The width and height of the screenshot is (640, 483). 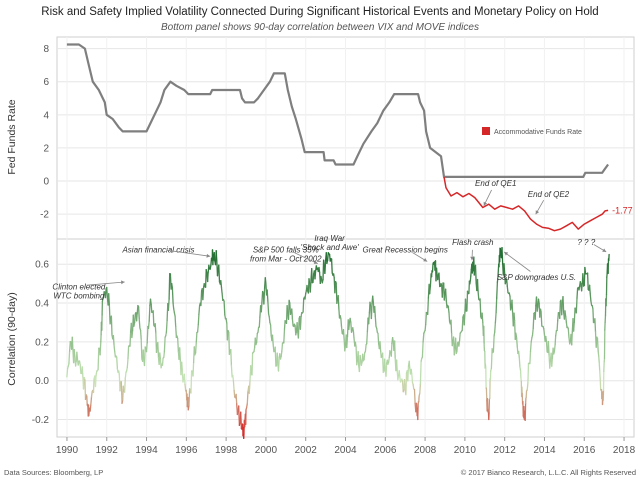 I want to click on x-tick-label: 2006, so click(x=385, y=450).